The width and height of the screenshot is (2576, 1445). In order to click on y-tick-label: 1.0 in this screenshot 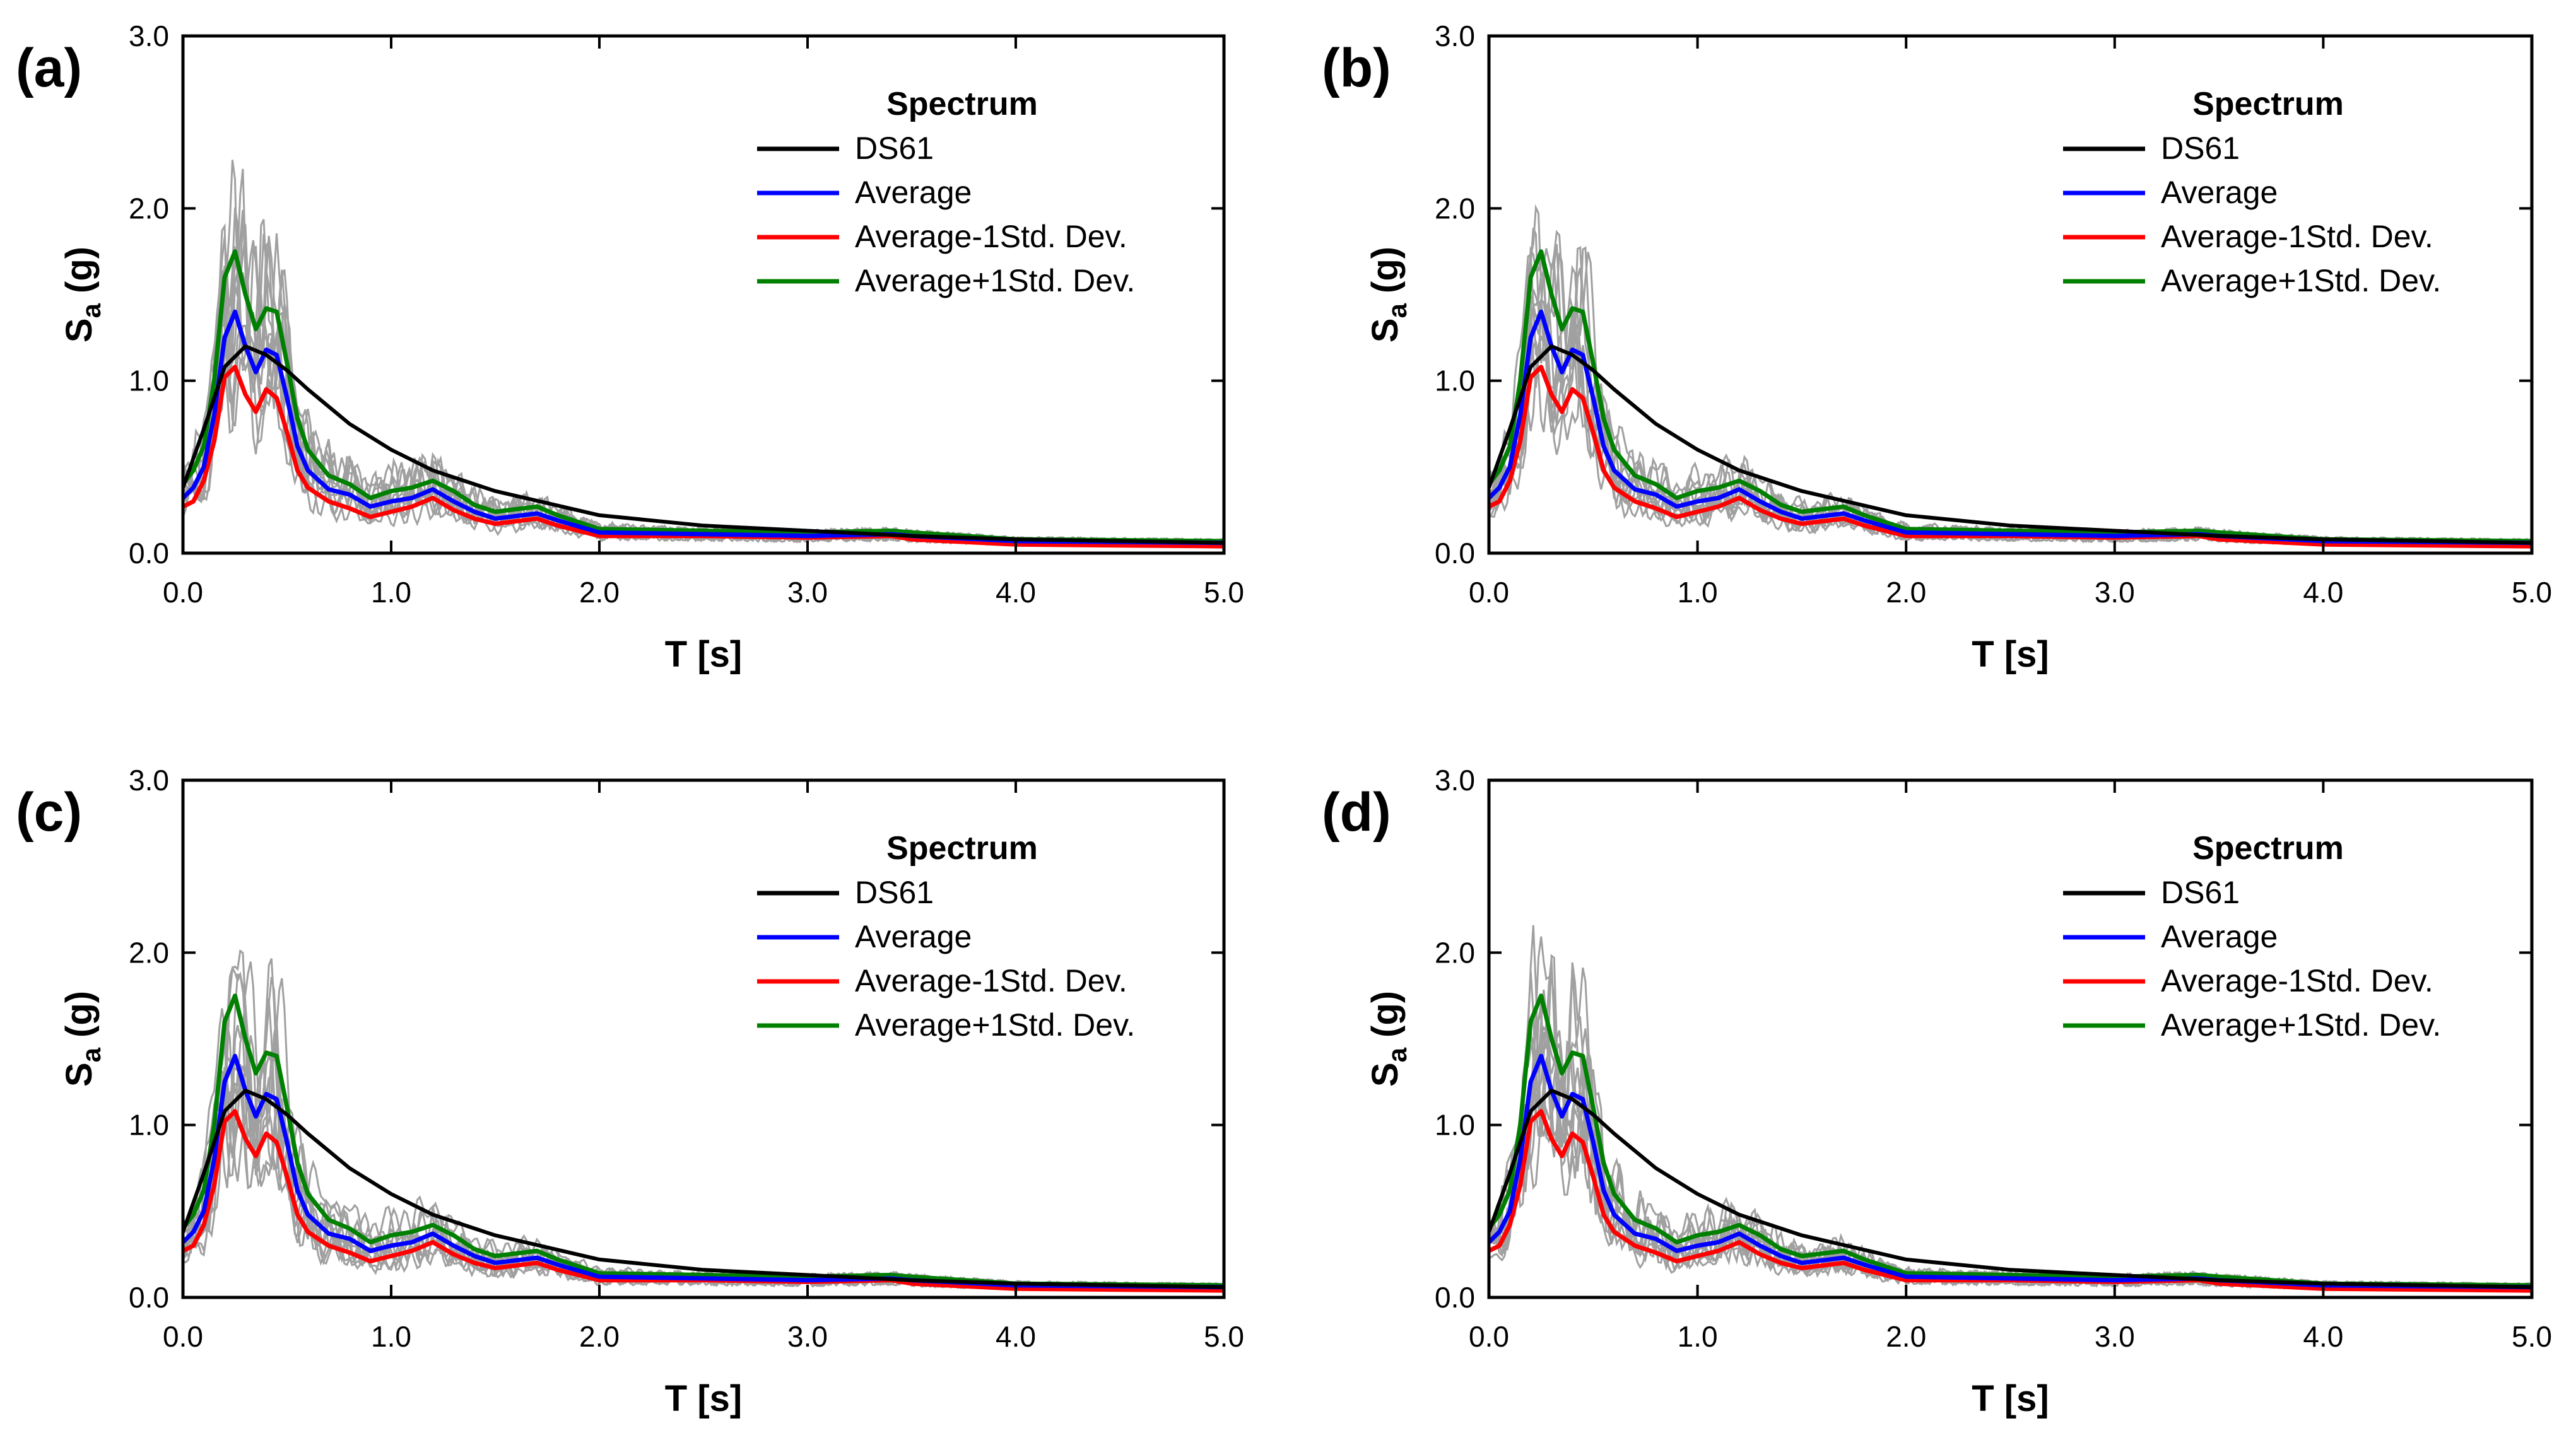, I will do `click(1455, 381)`.